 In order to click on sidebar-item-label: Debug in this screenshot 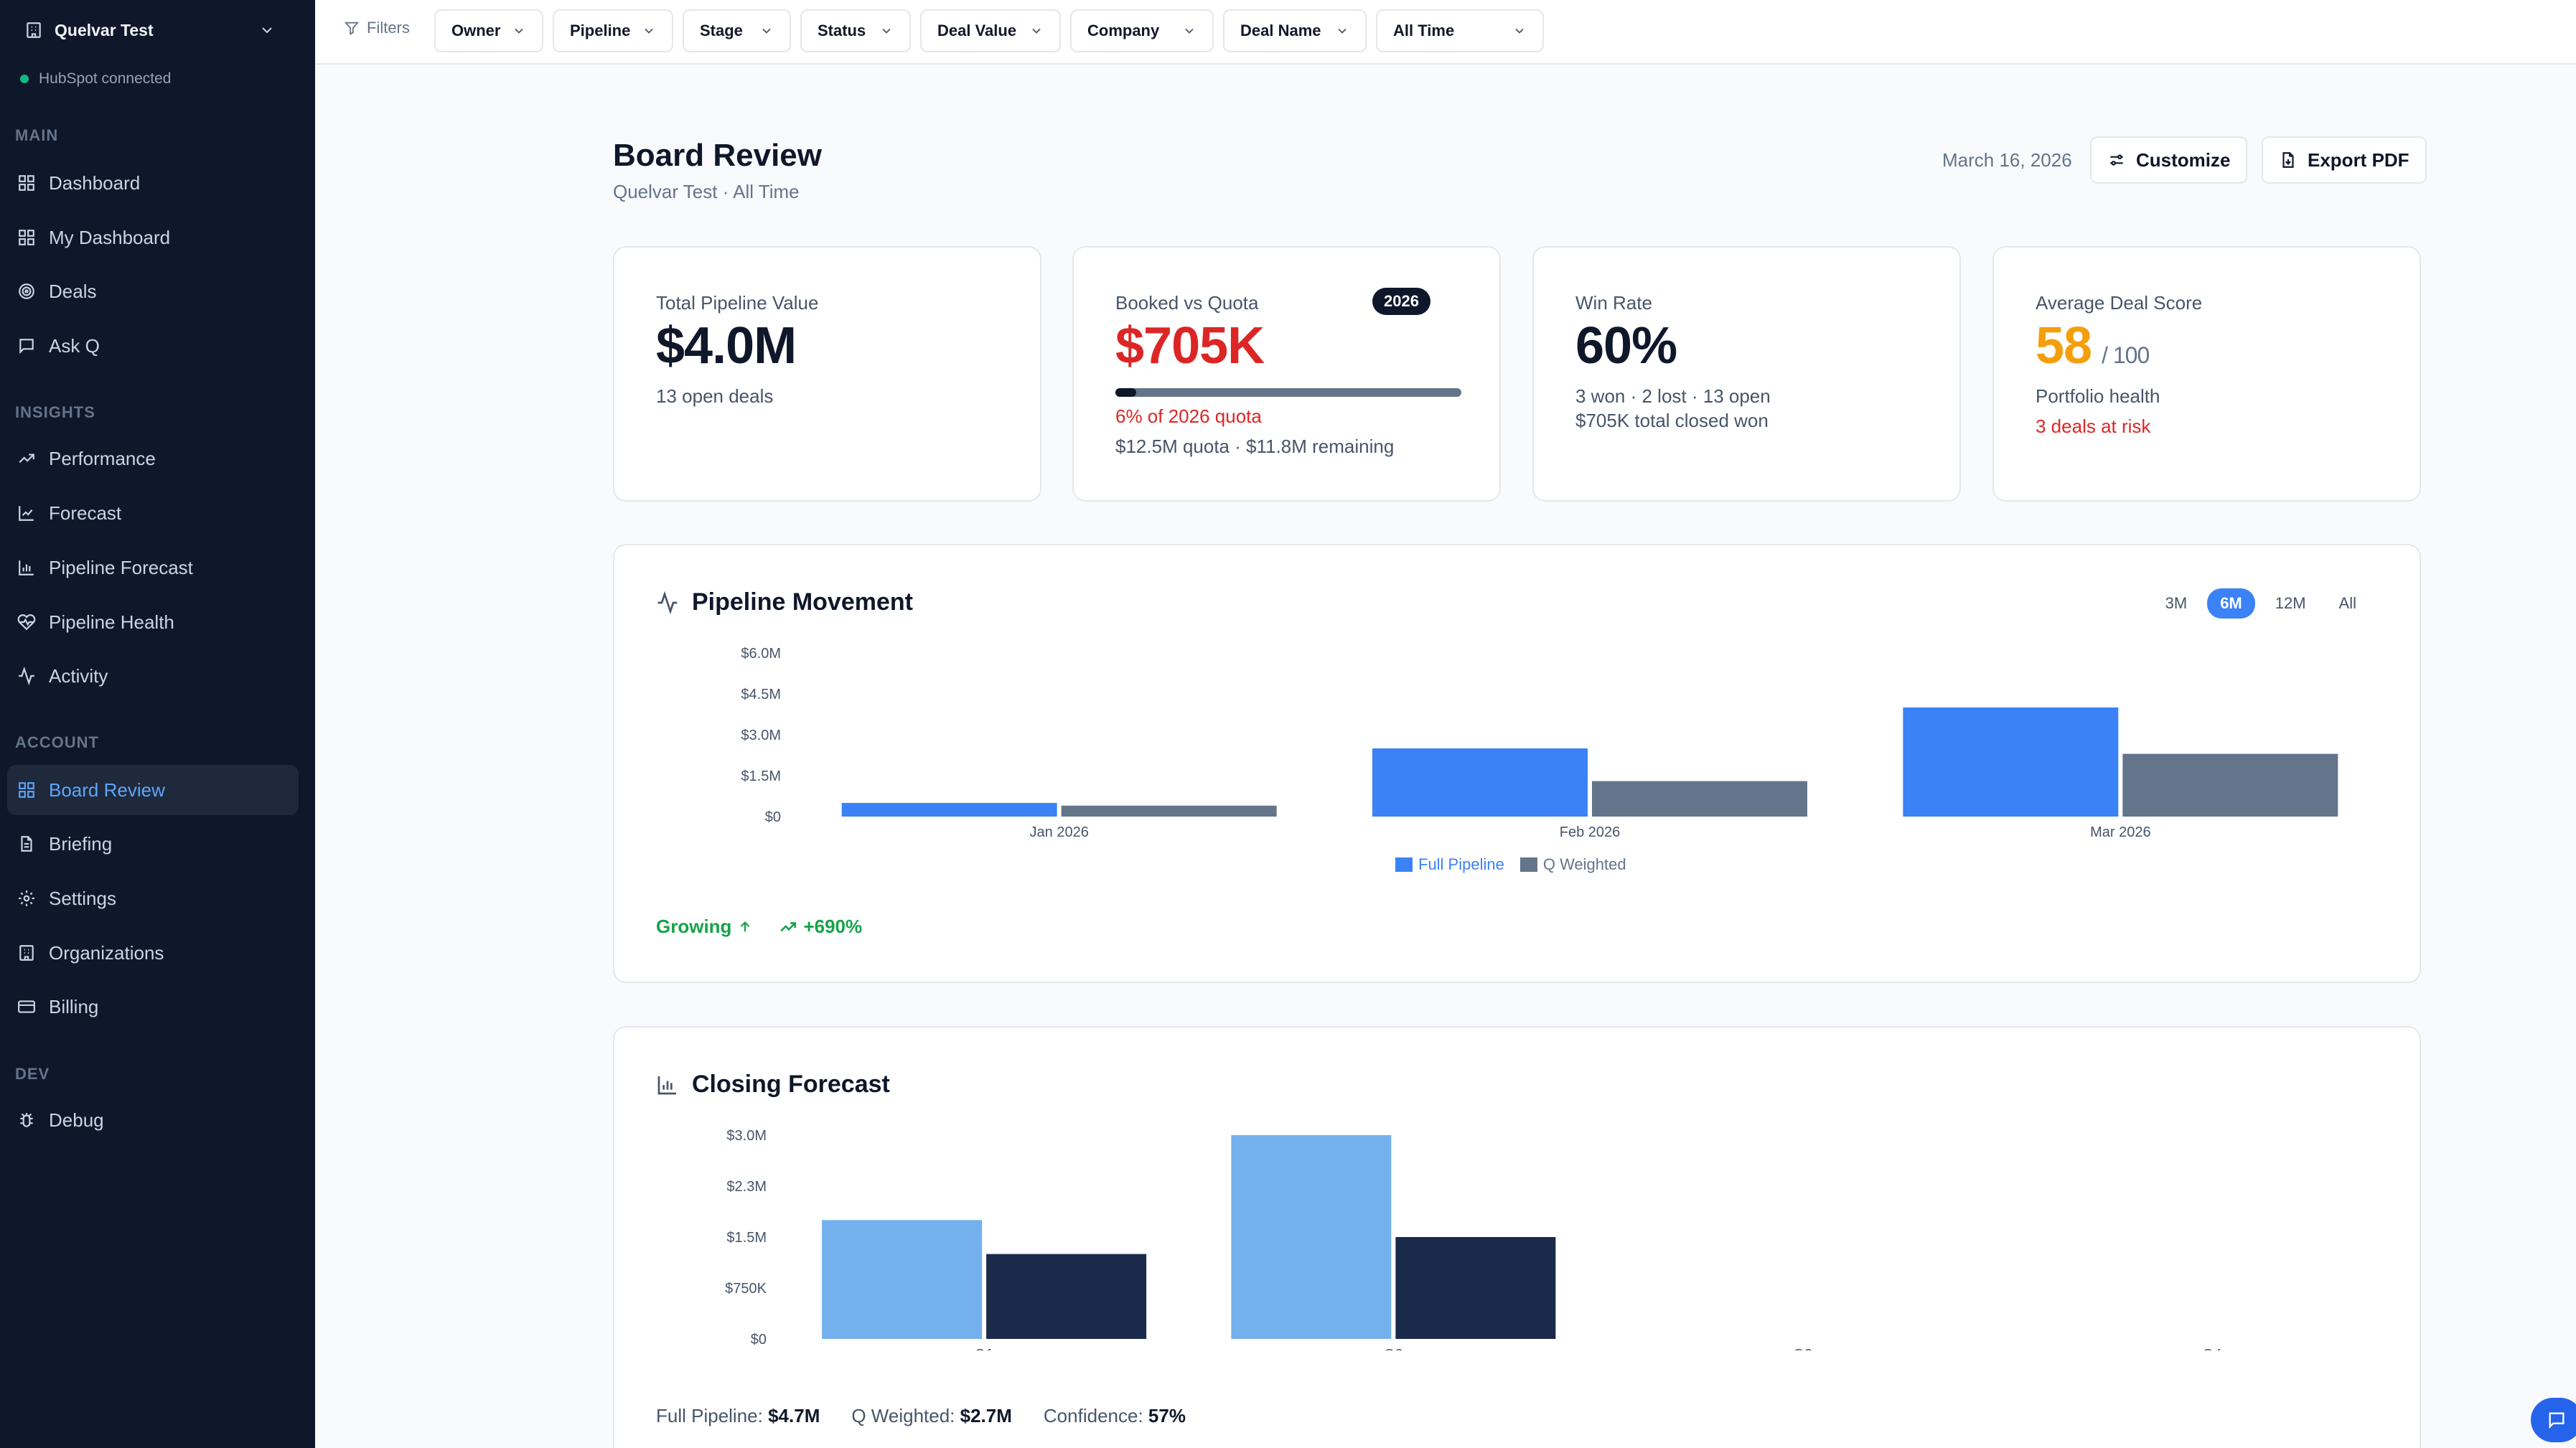, I will do `click(76, 1120)`.